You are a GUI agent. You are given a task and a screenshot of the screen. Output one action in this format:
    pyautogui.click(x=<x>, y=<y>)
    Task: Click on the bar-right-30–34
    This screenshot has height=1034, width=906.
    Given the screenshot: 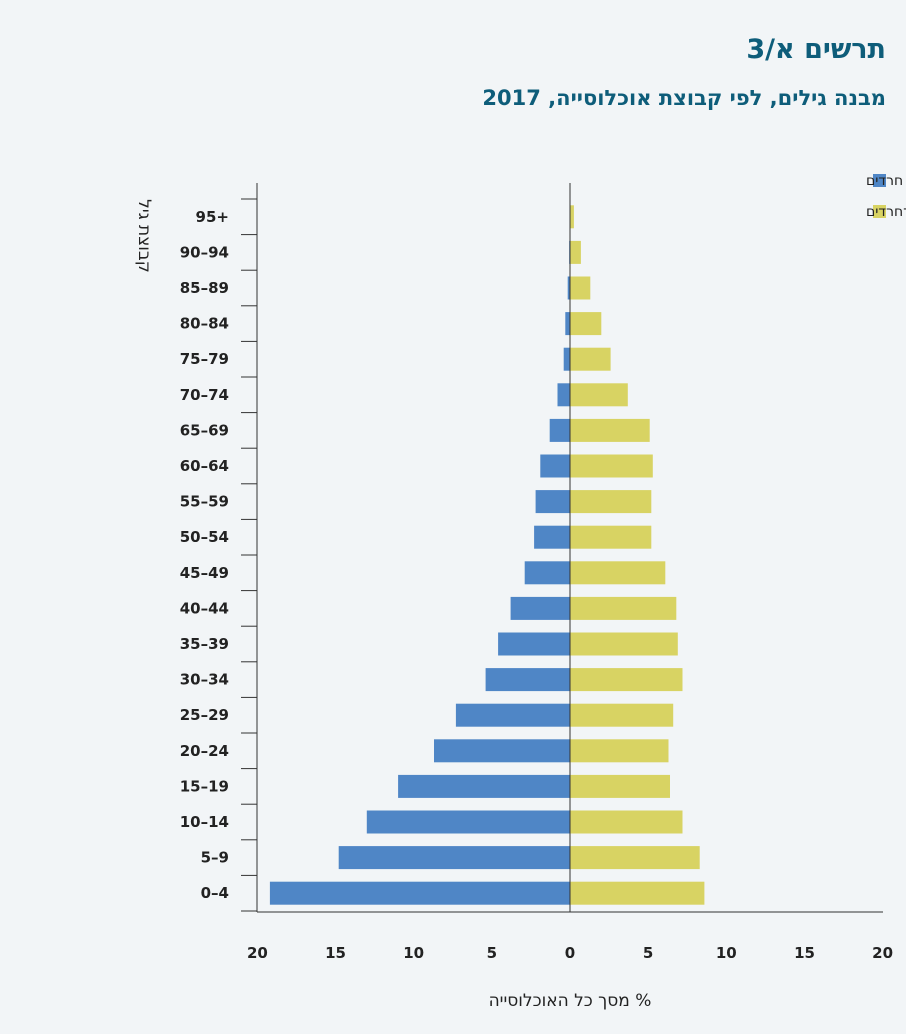 What is the action you would take?
    pyautogui.click(x=626, y=680)
    